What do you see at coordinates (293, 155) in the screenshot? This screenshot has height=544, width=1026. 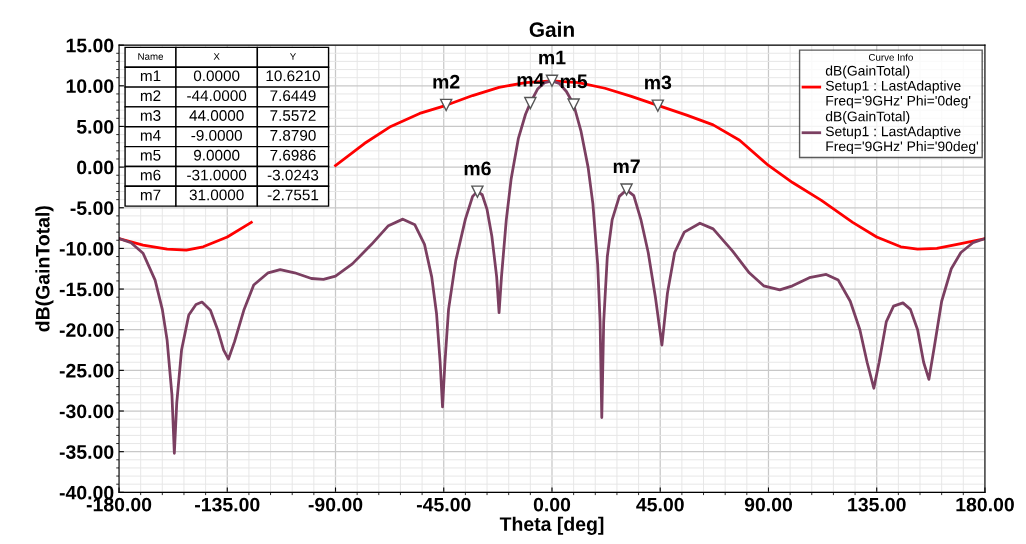 I see `annotation: 7.6986` at bounding box center [293, 155].